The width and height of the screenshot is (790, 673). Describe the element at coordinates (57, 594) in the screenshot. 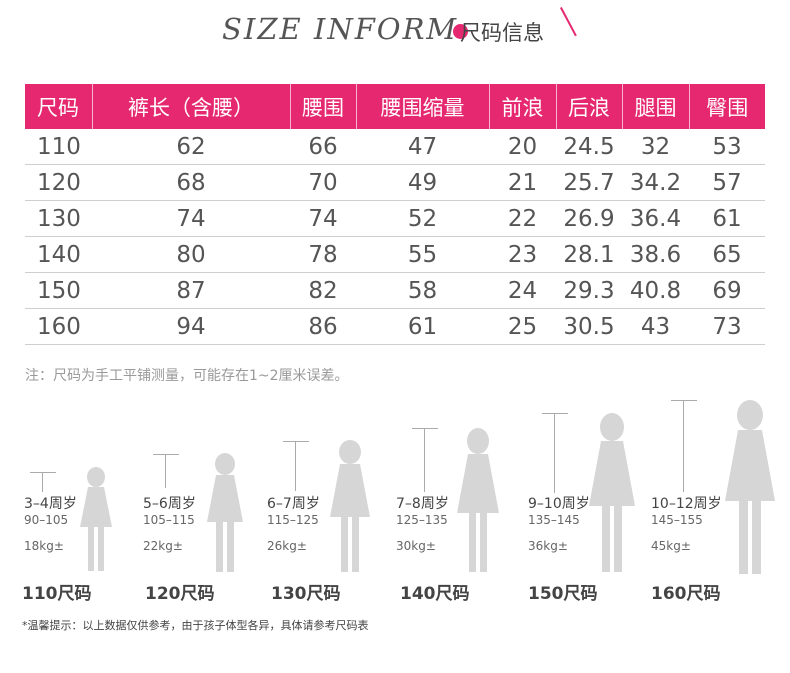

I see `size-label: 110尺码` at that location.